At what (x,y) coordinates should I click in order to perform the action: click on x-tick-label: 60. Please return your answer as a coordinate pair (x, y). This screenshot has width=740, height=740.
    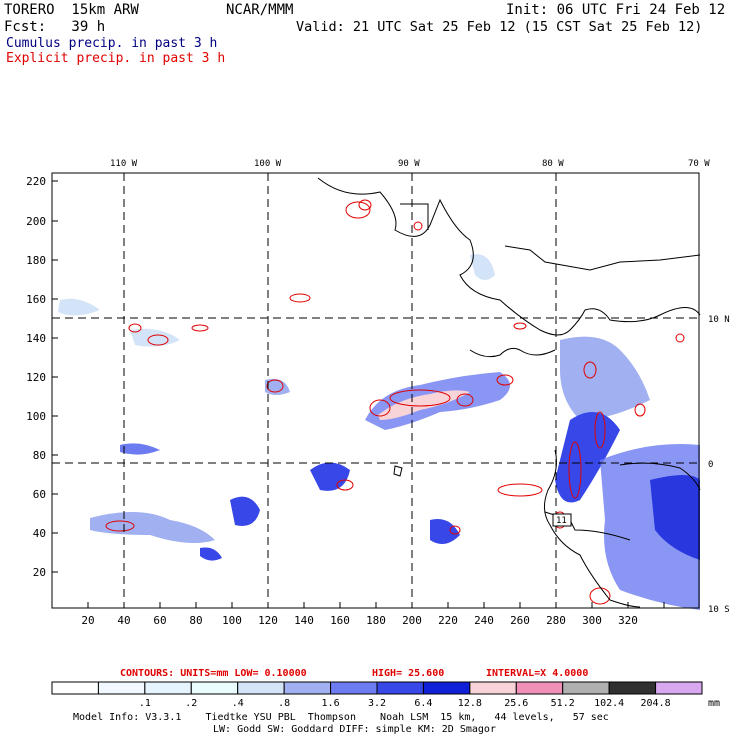
    Looking at the image, I should click on (159, 620).